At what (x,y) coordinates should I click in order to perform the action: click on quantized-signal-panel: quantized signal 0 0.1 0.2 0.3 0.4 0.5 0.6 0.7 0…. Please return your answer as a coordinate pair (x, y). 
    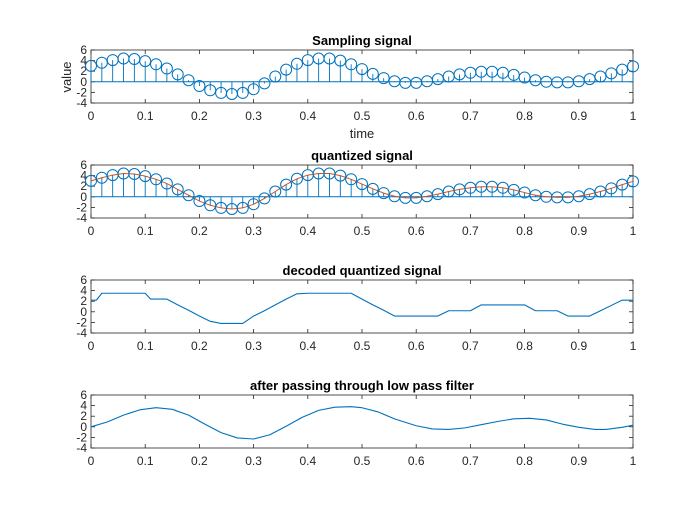
    Looking at the image, I should click on (357, 193).